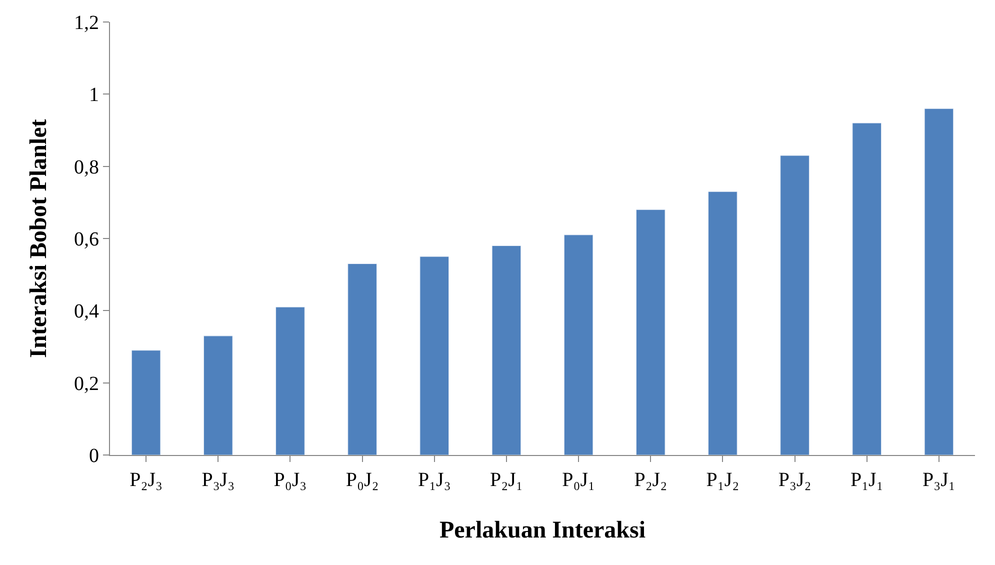  What do you see at coordinates (651, 480) in the screenshot?
I see `x-tick-label: P₂J₂` at bounding box center [651, 480].